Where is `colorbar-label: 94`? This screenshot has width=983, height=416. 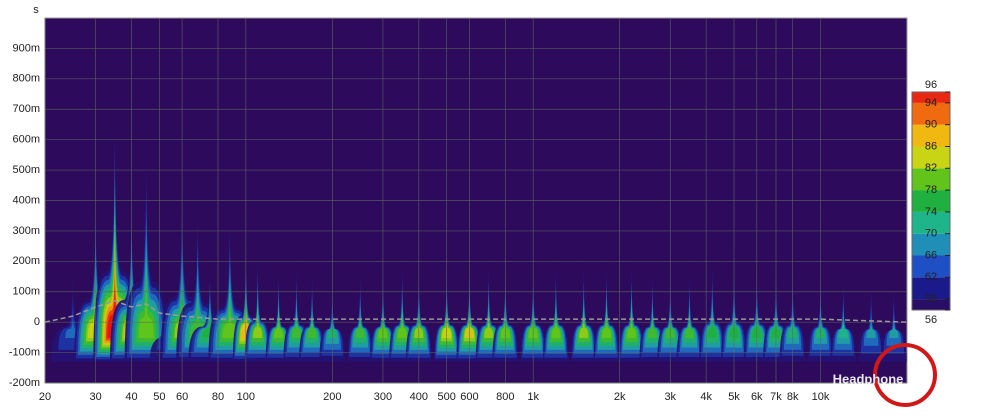 colorbar-label: 94 is located at coordinates (931, 103).